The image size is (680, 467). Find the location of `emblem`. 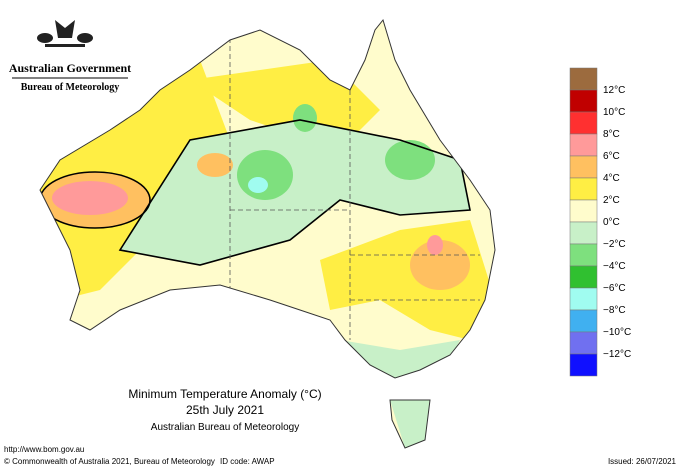

emblem is located at coordinates (65, 33).